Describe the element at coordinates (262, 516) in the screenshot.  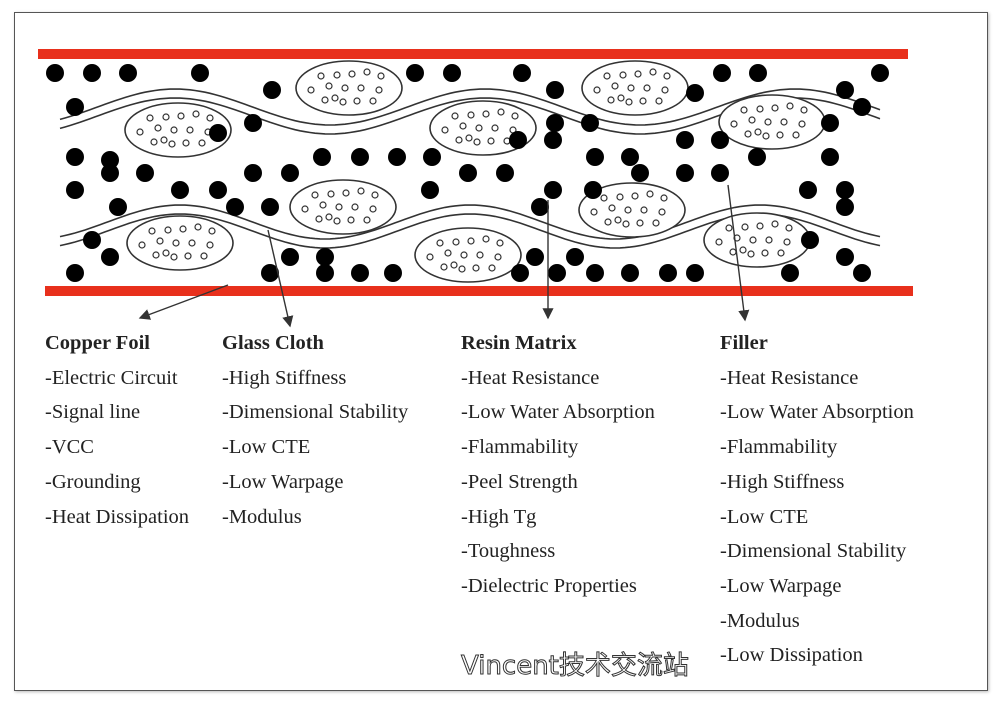
I see `property-item: -Modulus` at that location.